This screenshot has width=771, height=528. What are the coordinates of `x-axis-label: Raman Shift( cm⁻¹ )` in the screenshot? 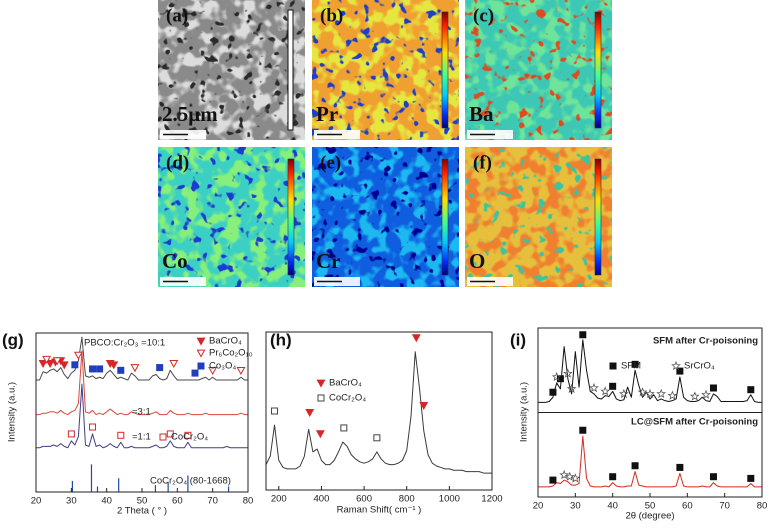 It's located at (379, 510).